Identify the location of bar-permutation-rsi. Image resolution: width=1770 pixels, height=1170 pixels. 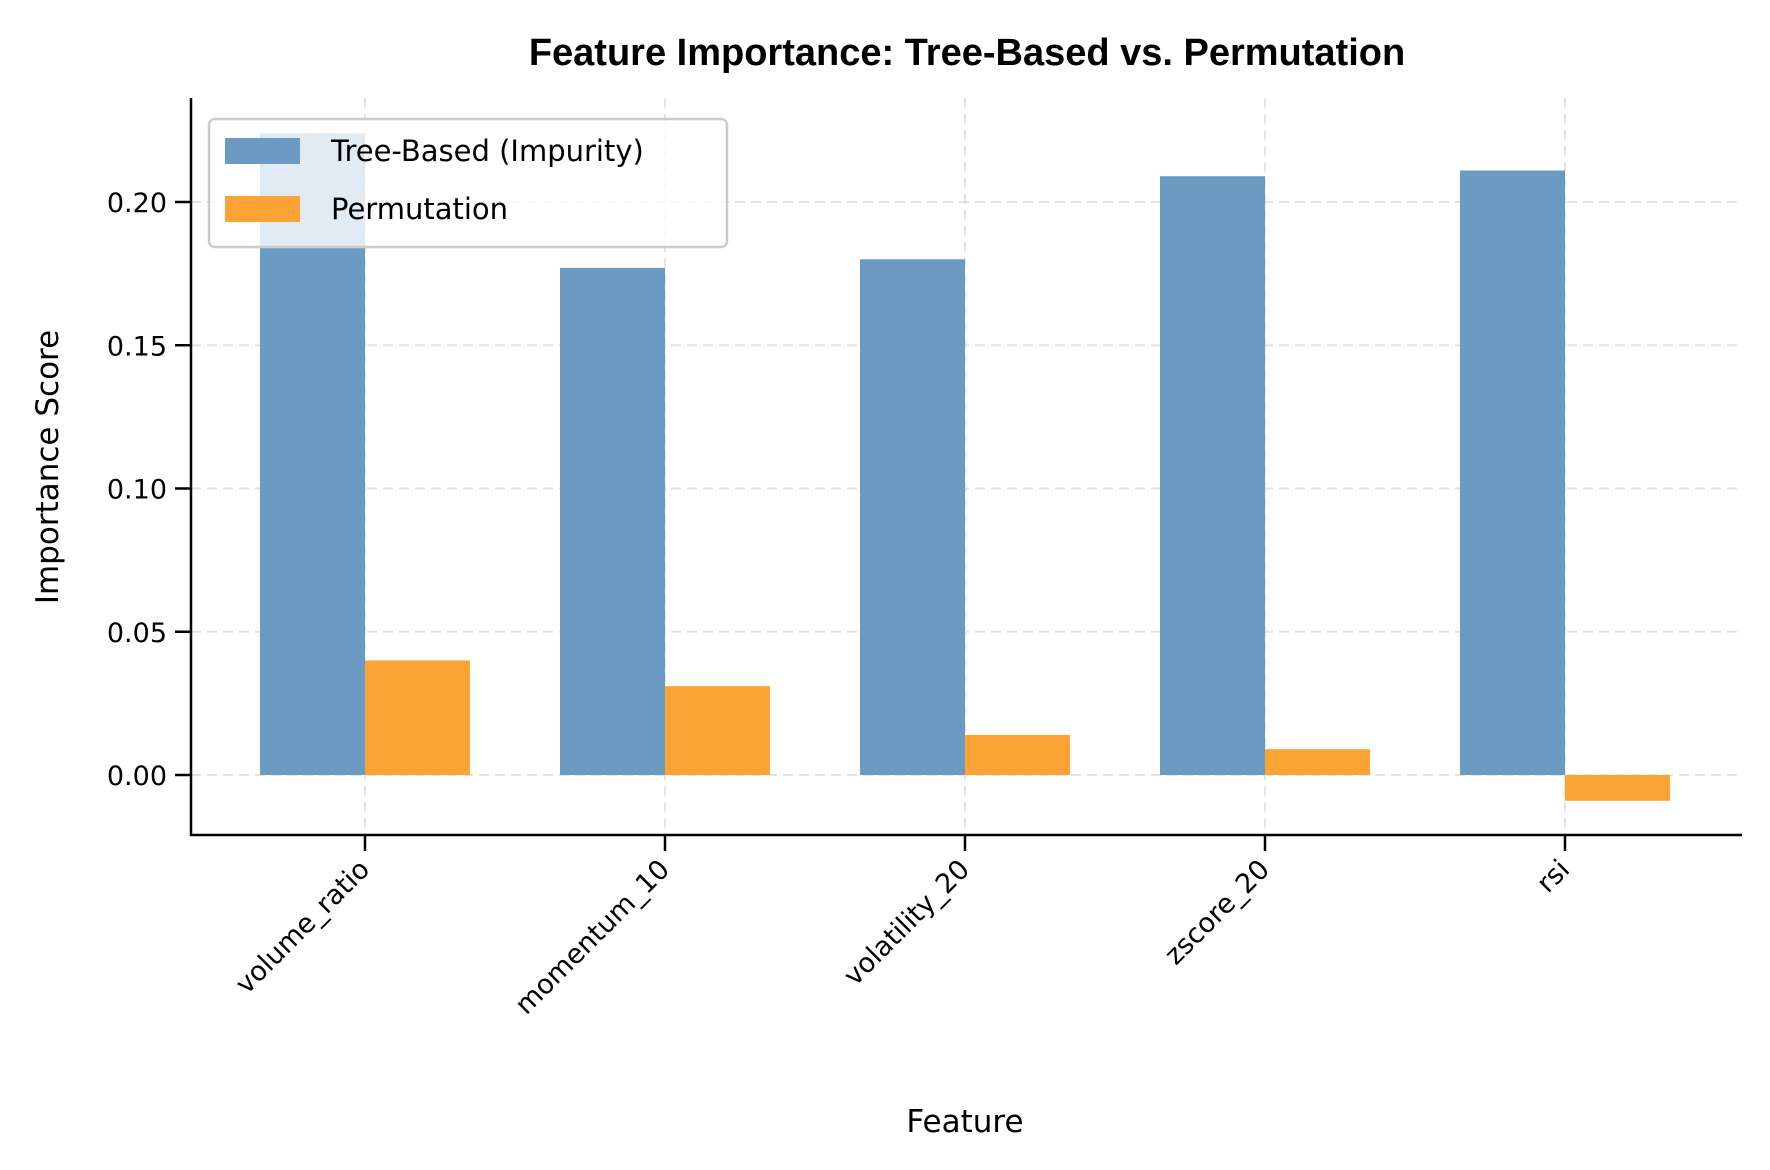
(1617, 788).